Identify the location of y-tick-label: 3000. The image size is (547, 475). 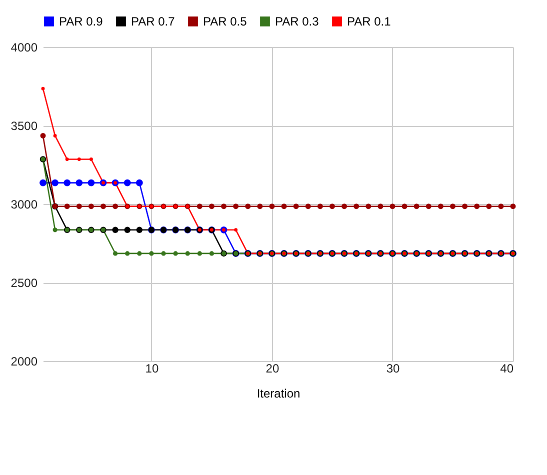
(24, 205).